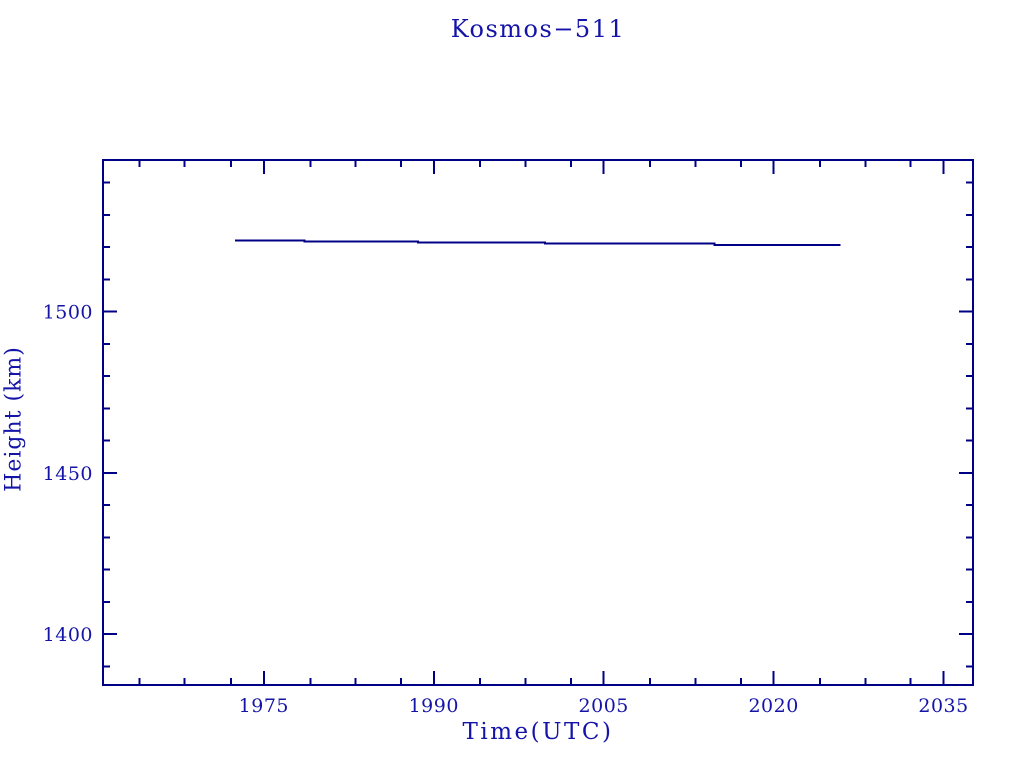  Describe the element at coordinates (773, 706) in the screenshot. I see `x-tick-label: 2020` at that location.